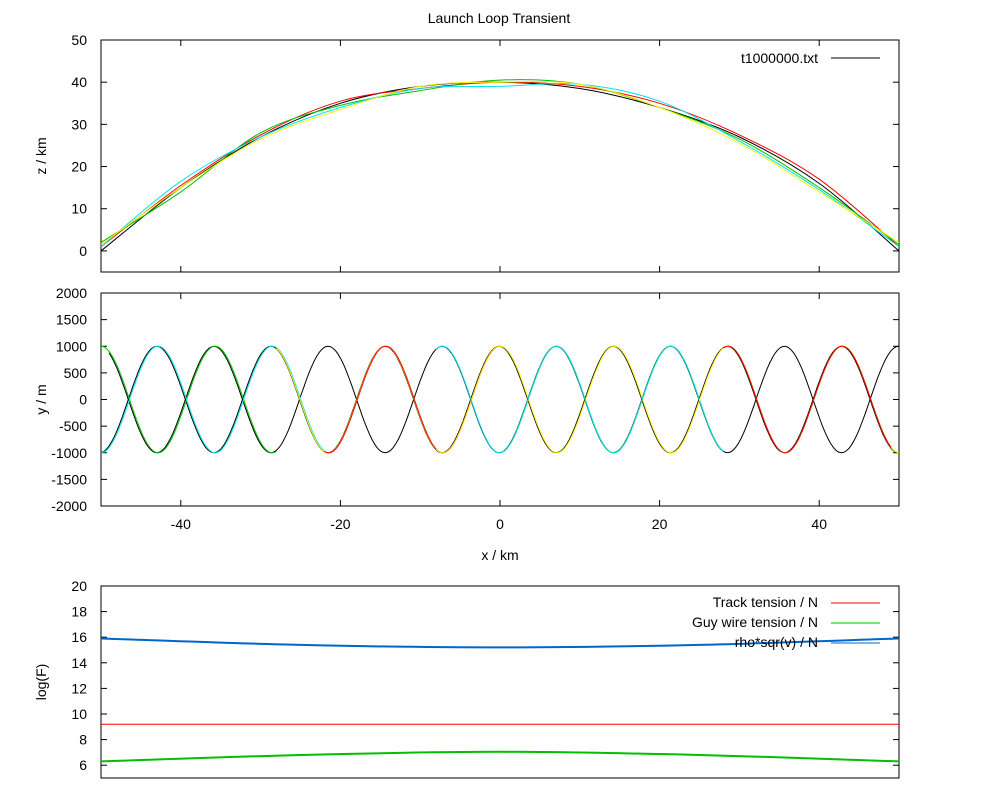  I want to click on top-ylabel: z / km, so click(41, 155).